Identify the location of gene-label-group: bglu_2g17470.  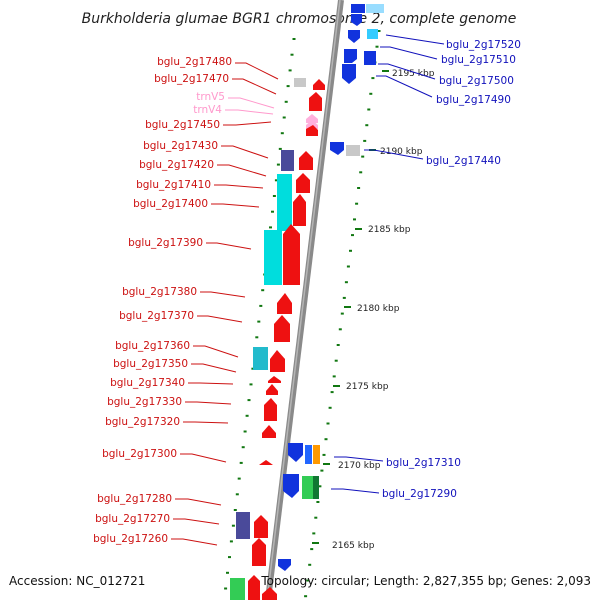
(215, 84).